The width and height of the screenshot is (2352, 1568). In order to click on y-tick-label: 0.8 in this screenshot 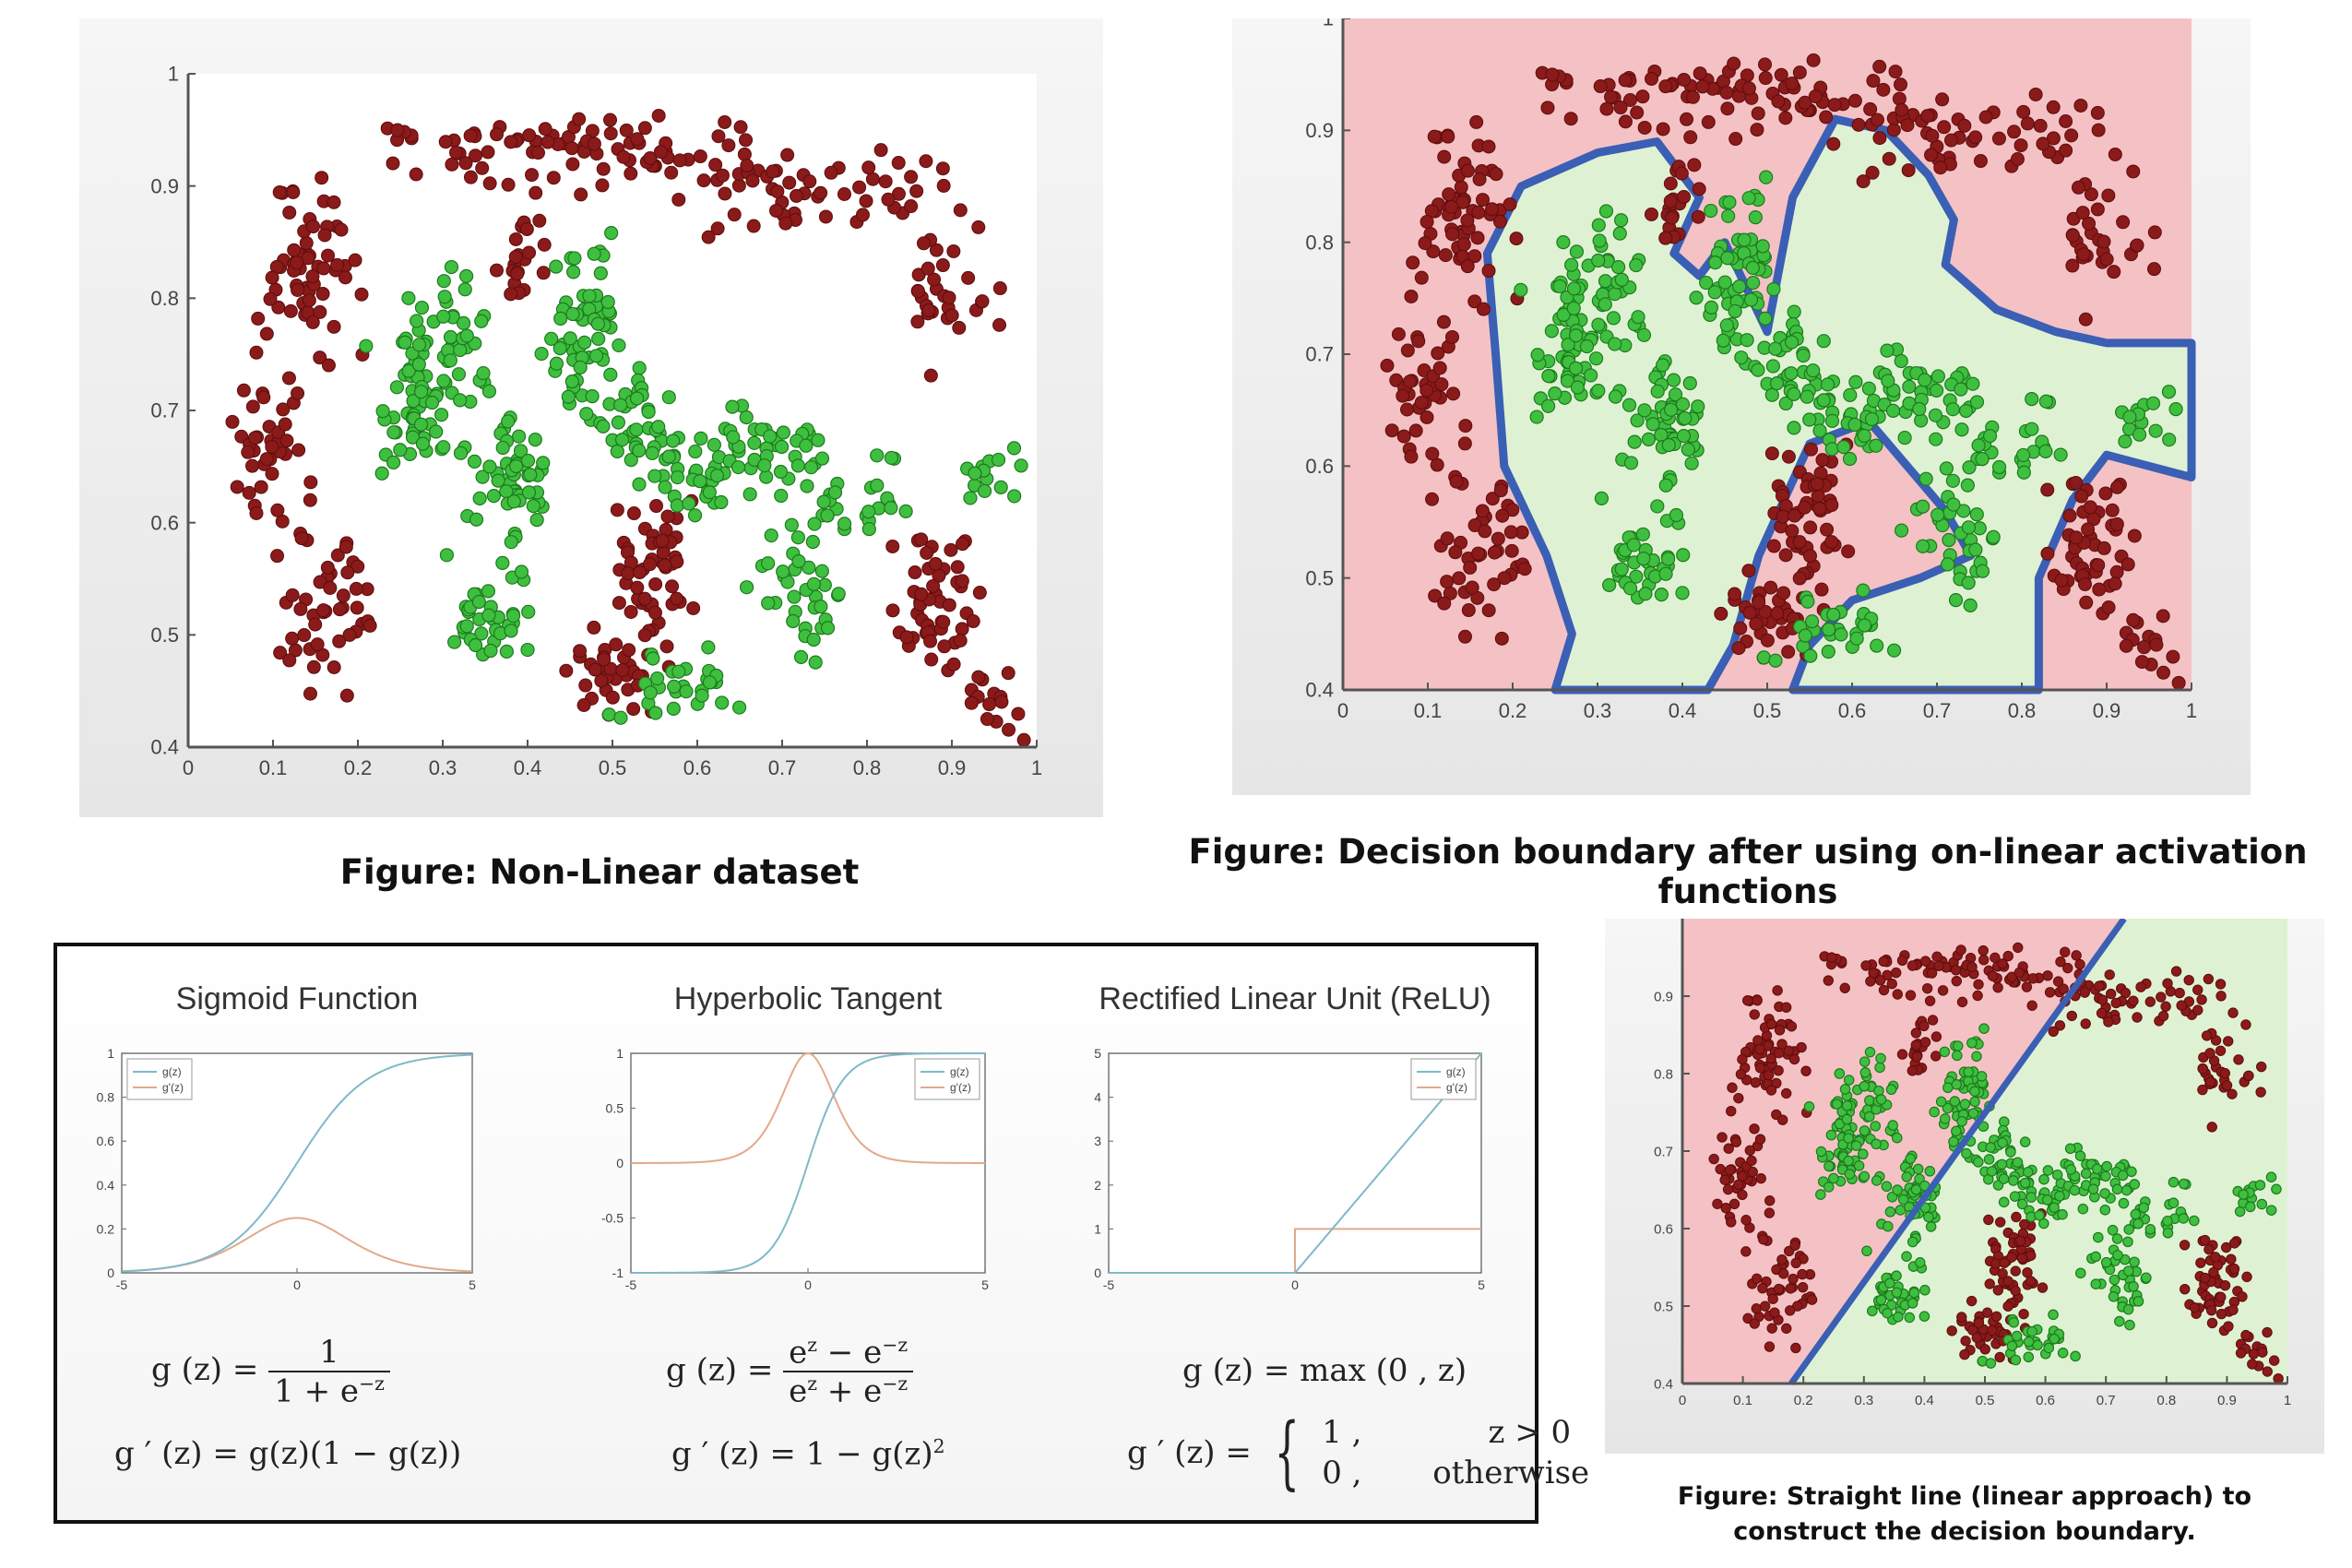, I will do `click(164, 298)`.